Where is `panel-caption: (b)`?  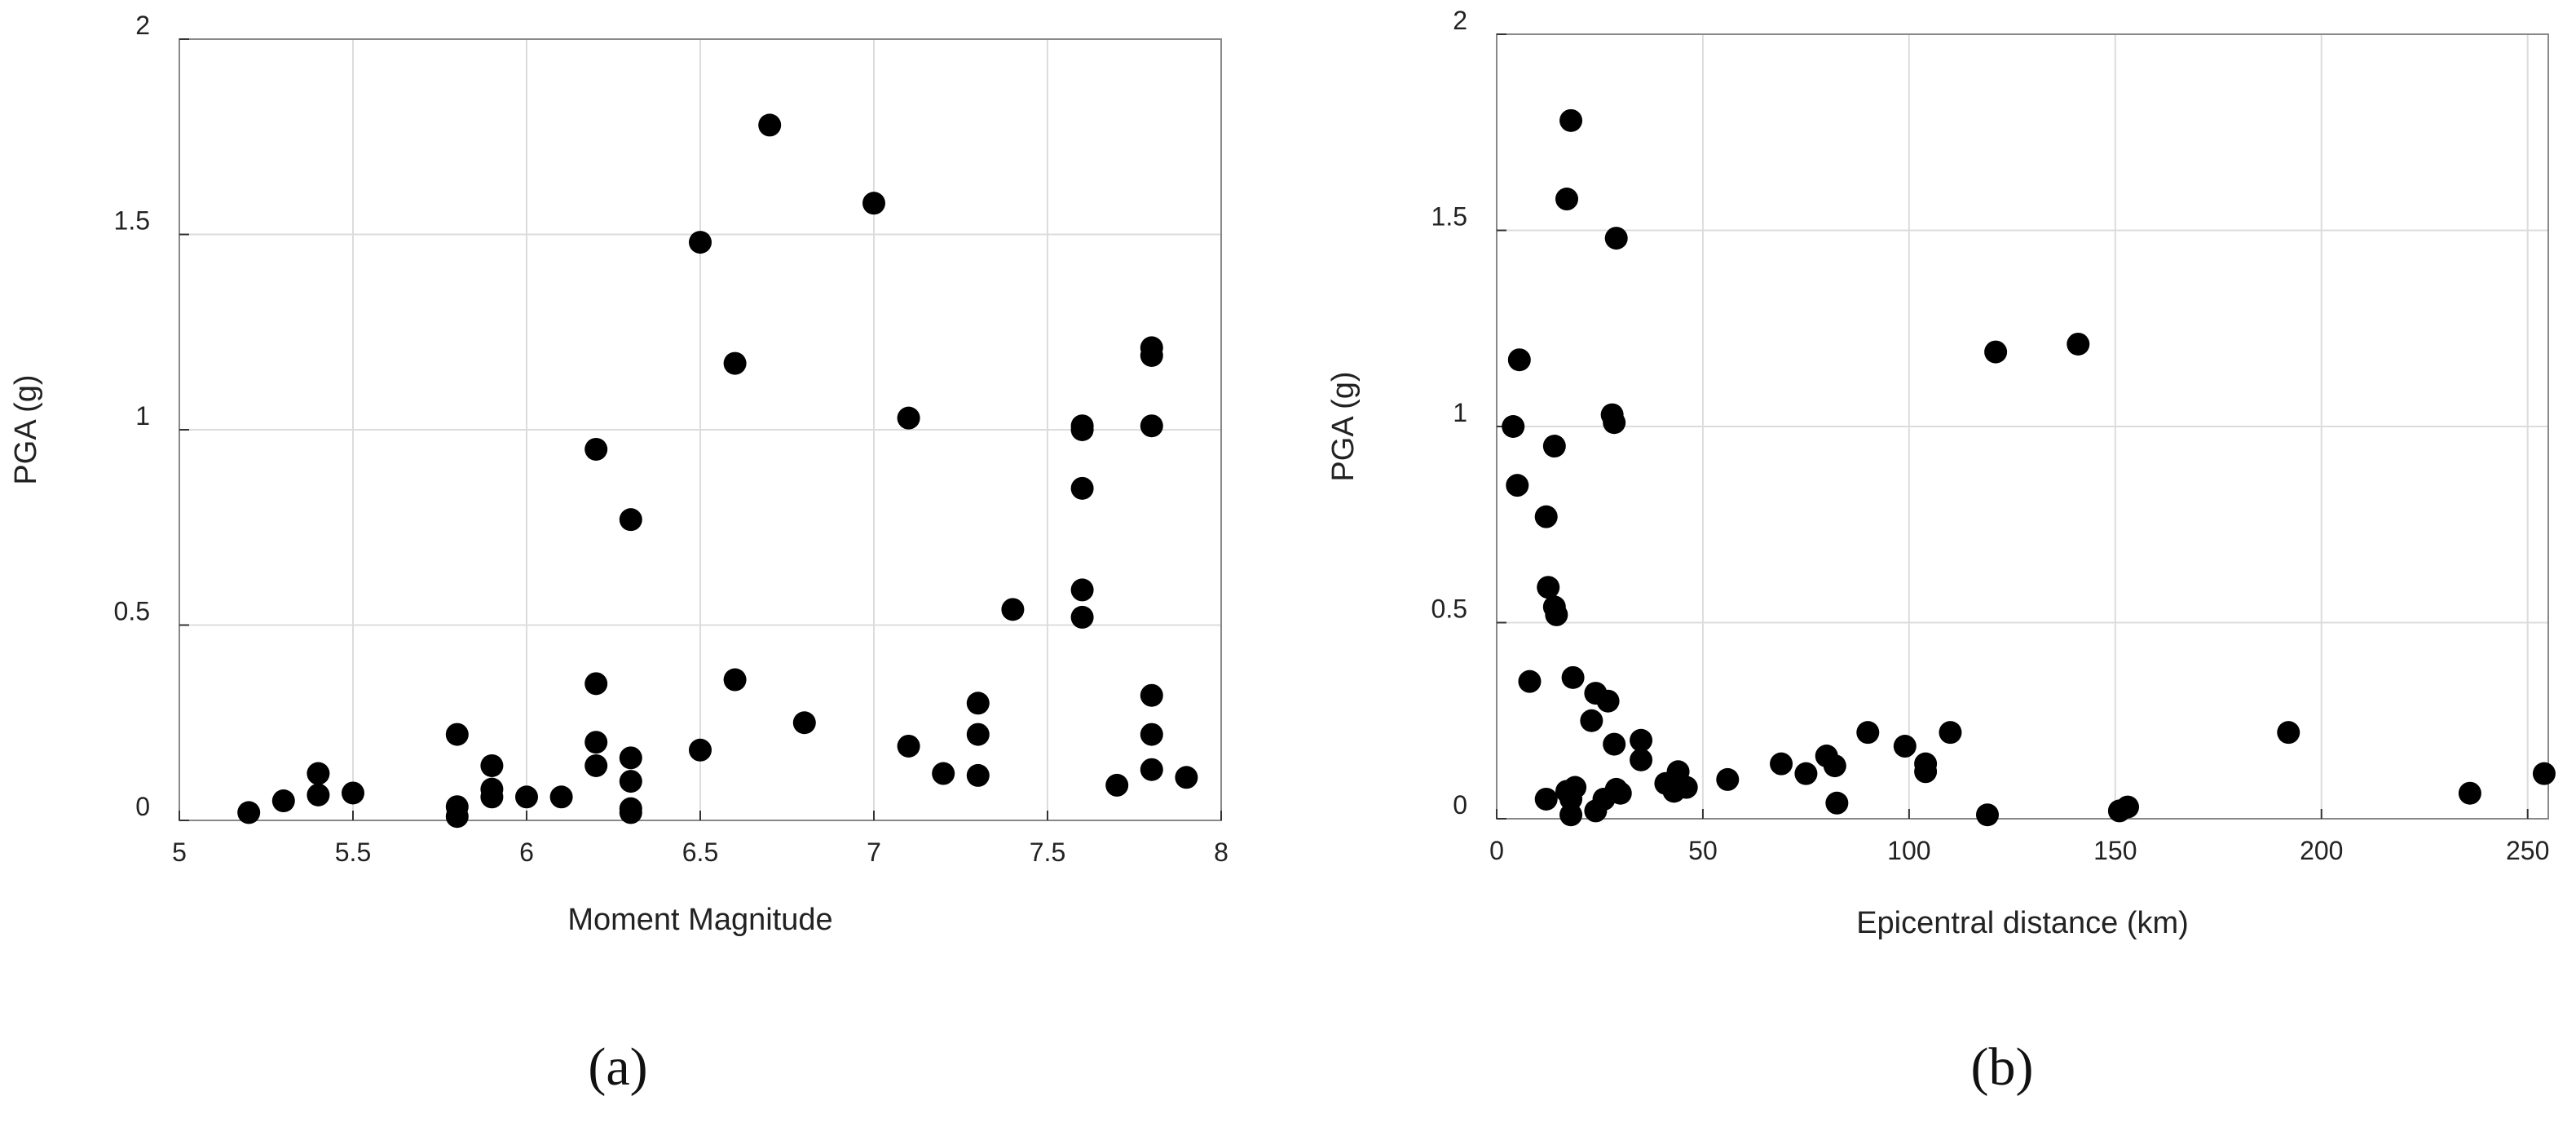
panel-caption: (b) is located at coordinates (2002, 1067).